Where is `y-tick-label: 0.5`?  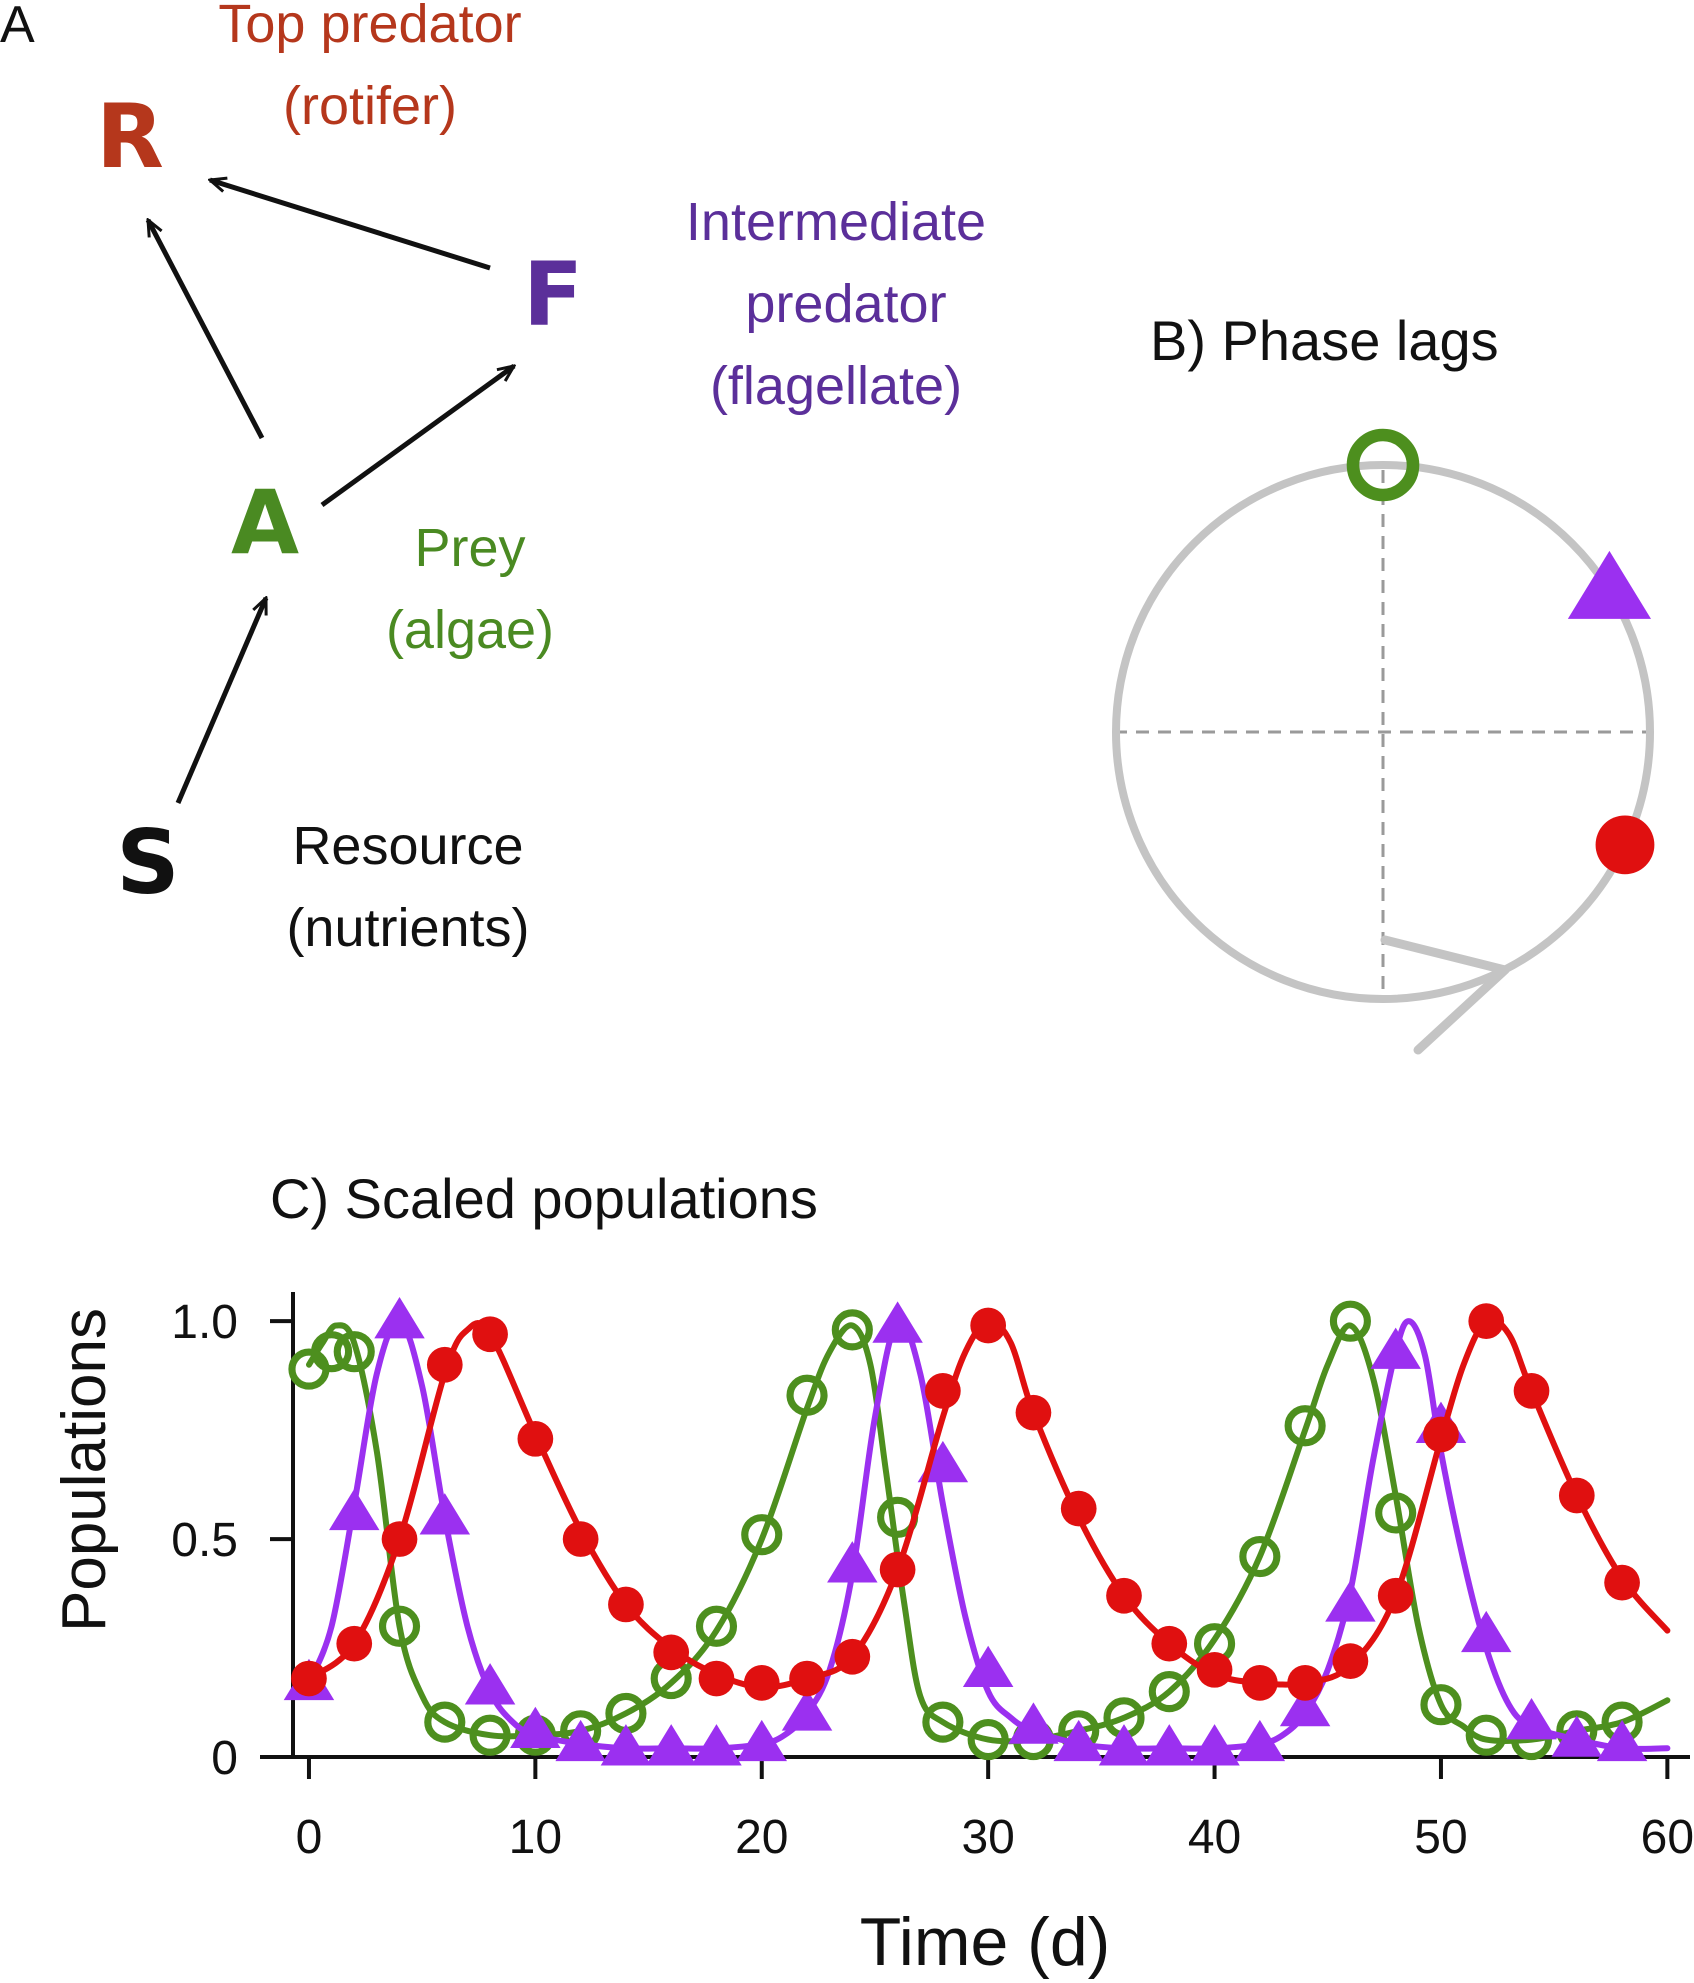 y-tick-label: 0.5 is located at coordinates (204, 1540).